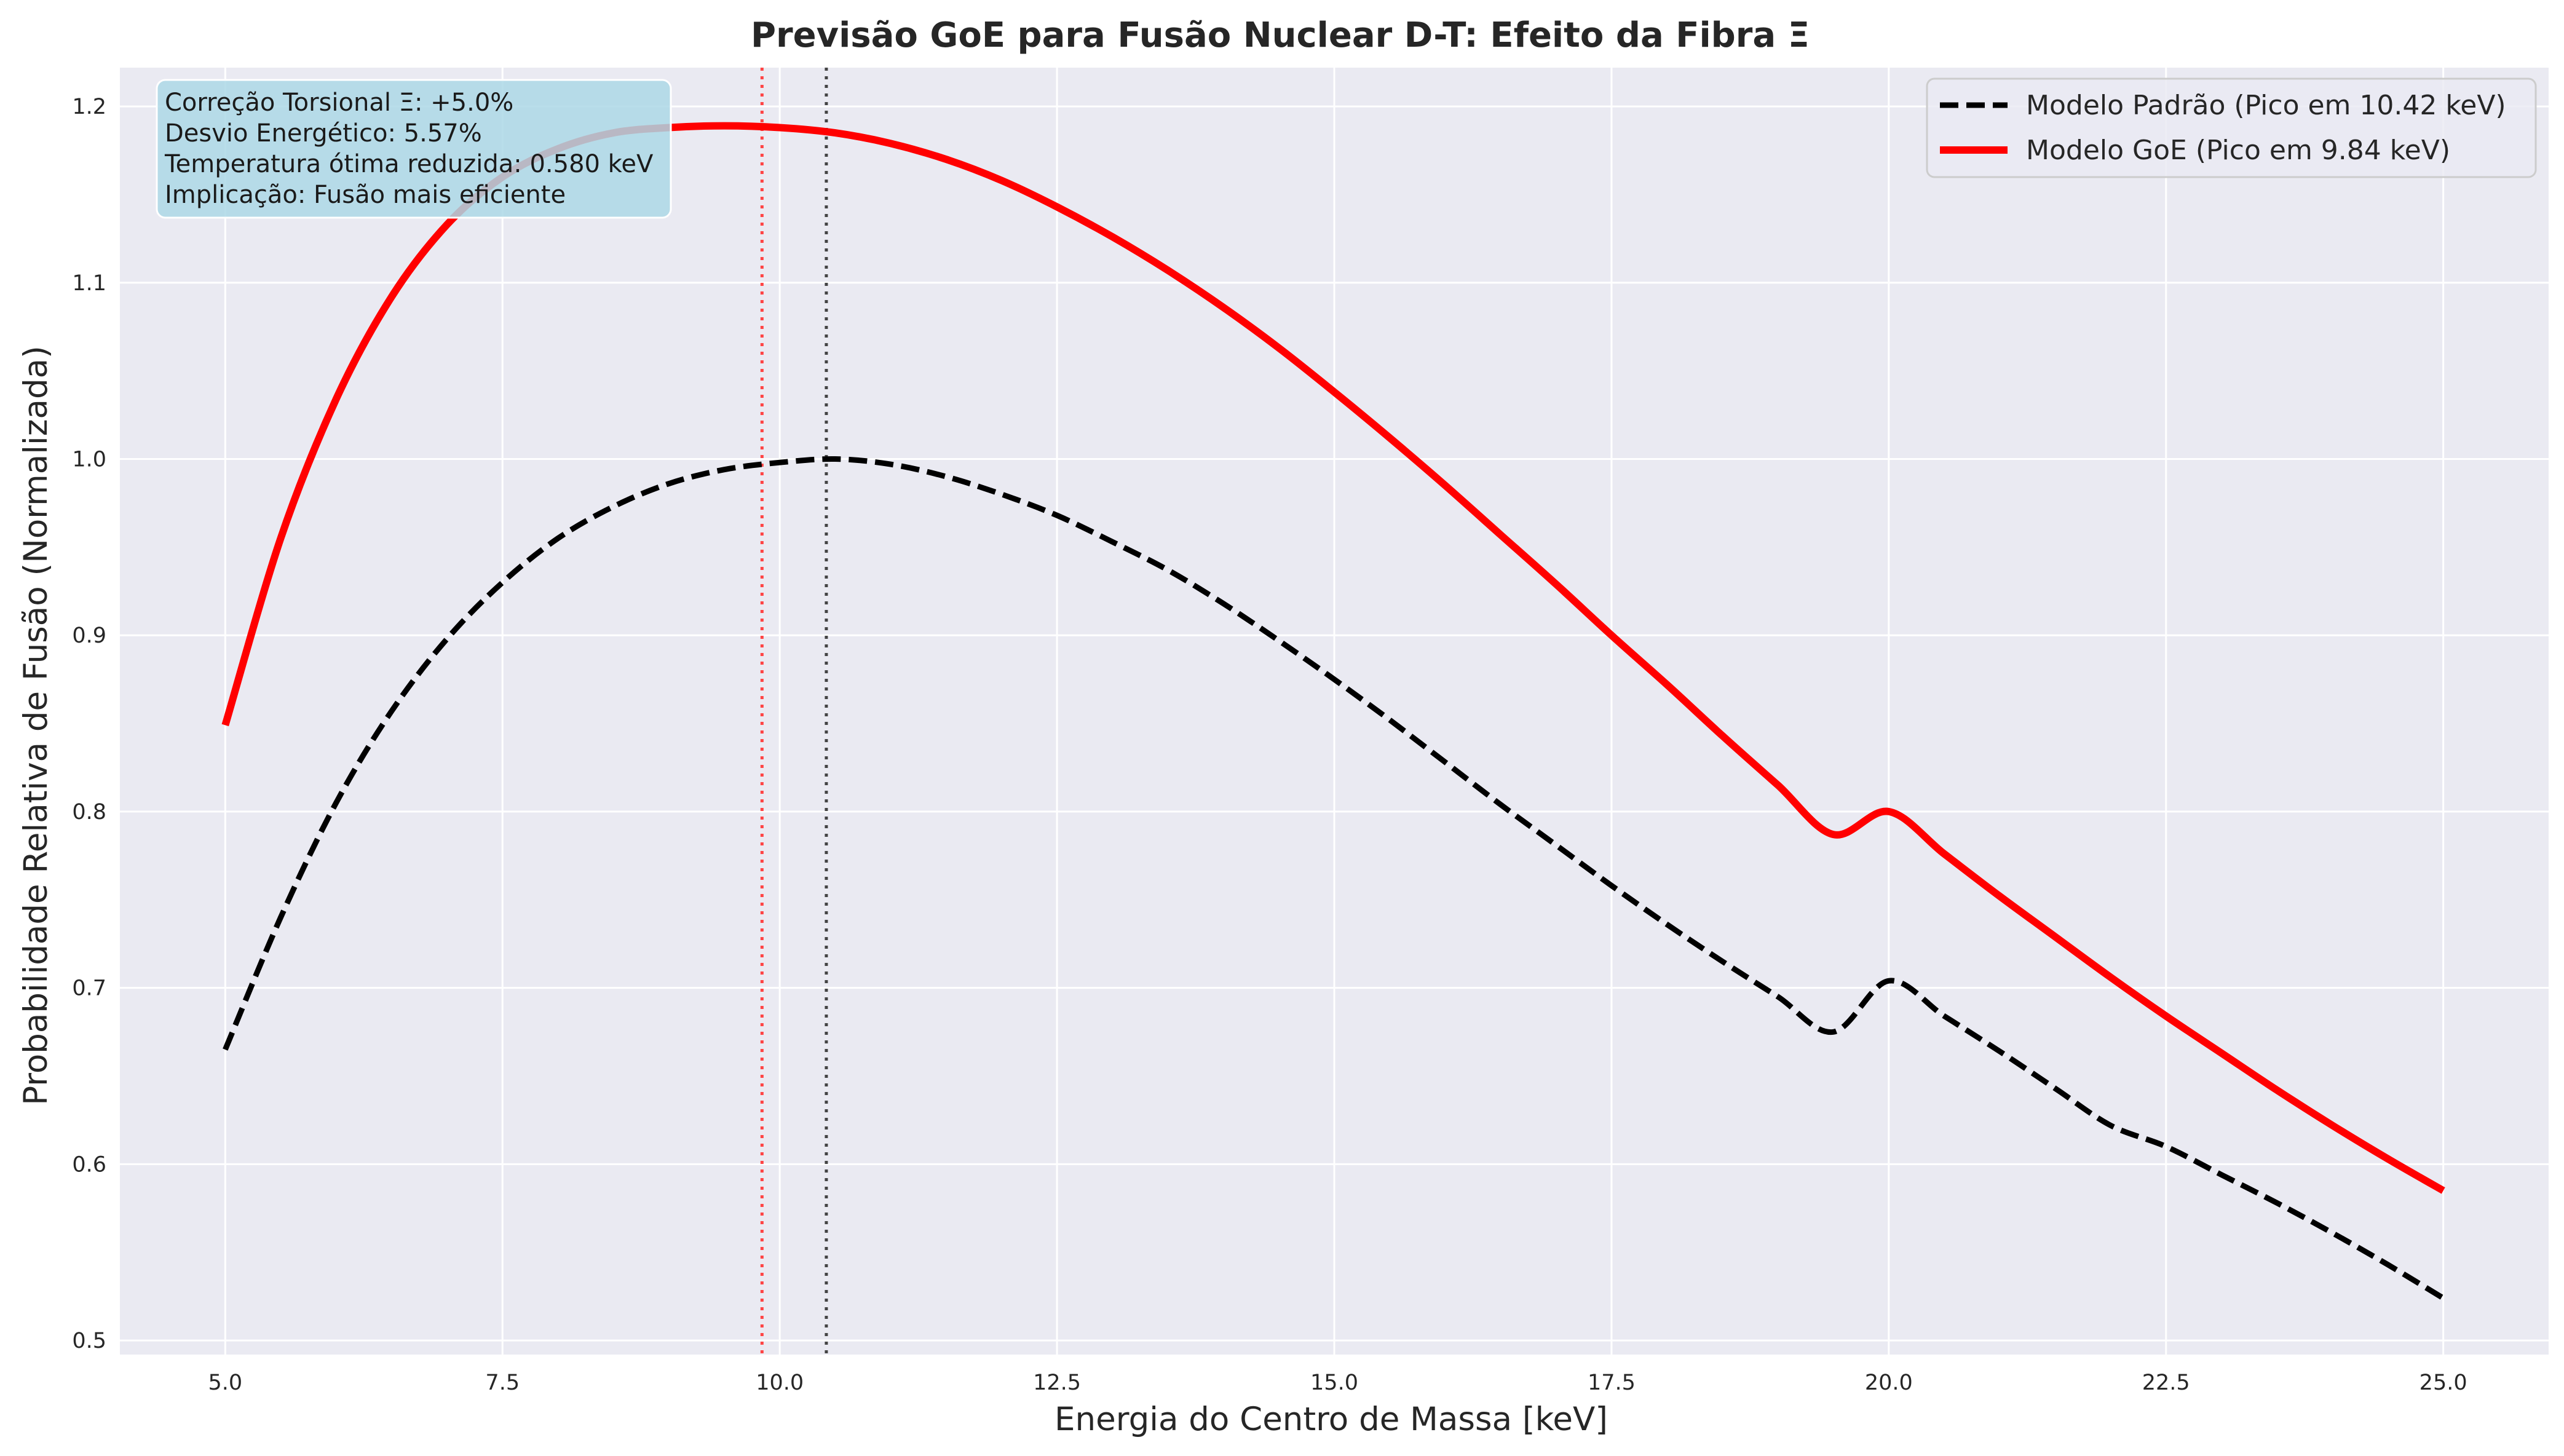 This screenshot has width=2564, height=1456. Describe the element at coordinates (225, 1383) in the screenshot. I see `x-tick-label: 5.0` at that location.